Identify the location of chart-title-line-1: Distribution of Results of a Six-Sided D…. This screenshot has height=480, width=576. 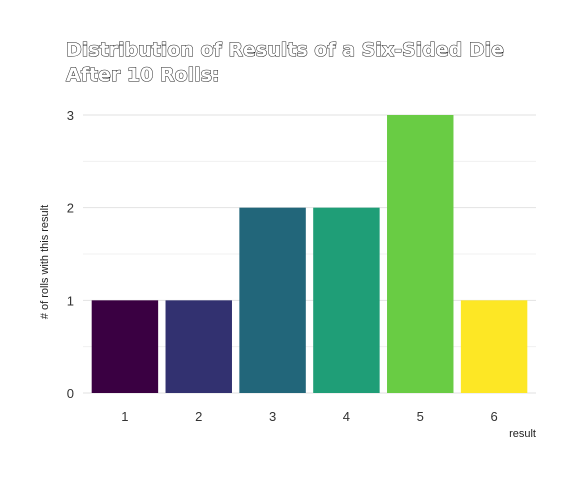
(285, 50).